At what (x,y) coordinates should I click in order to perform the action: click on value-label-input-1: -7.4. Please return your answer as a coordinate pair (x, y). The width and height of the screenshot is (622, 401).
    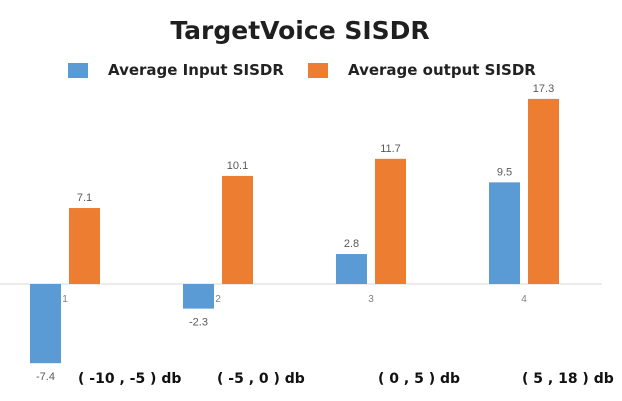
    Looking at the image, I should click on (45, 377).